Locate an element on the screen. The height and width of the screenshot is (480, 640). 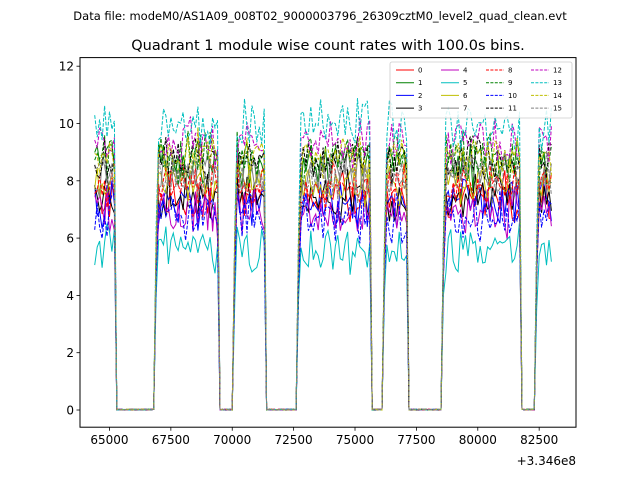
legend-label-11: 11 is located at coordinates (512, 109).